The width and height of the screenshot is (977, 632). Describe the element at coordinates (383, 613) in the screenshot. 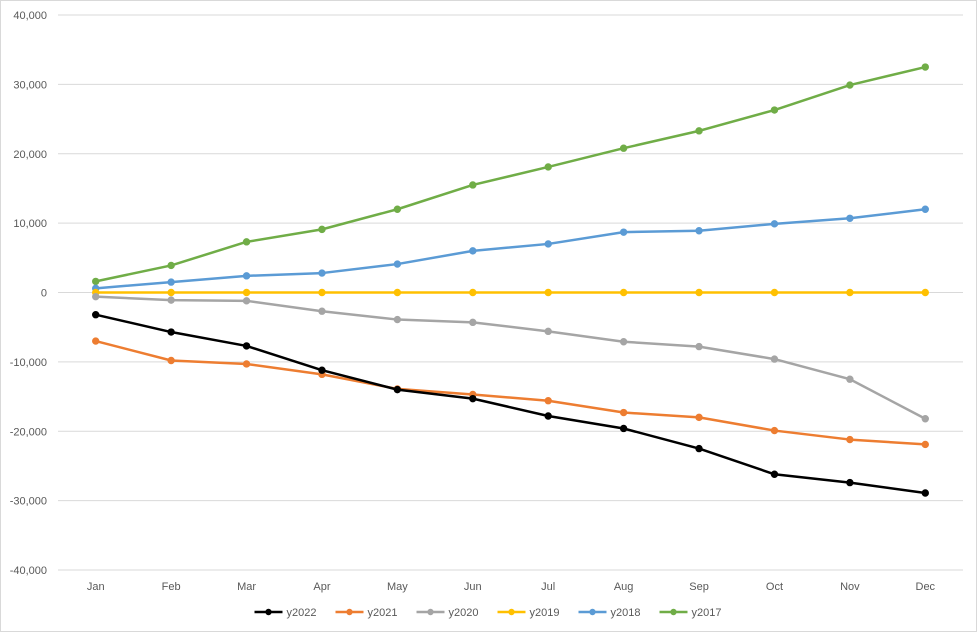

I see `legend-label: y2021` at that location.